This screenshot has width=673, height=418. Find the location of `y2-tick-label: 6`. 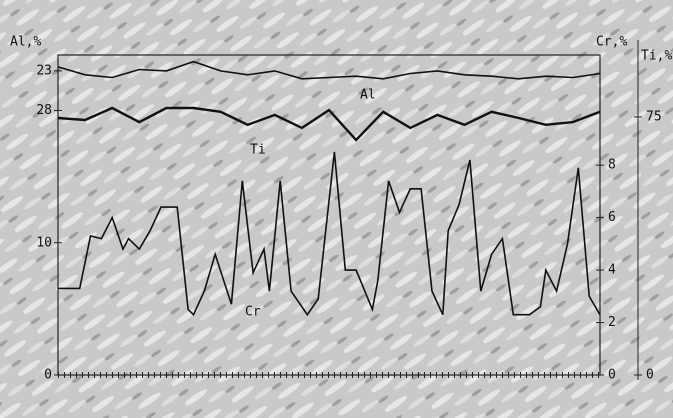

y2-tick-label: 6 is located at coordinates (612, 217).